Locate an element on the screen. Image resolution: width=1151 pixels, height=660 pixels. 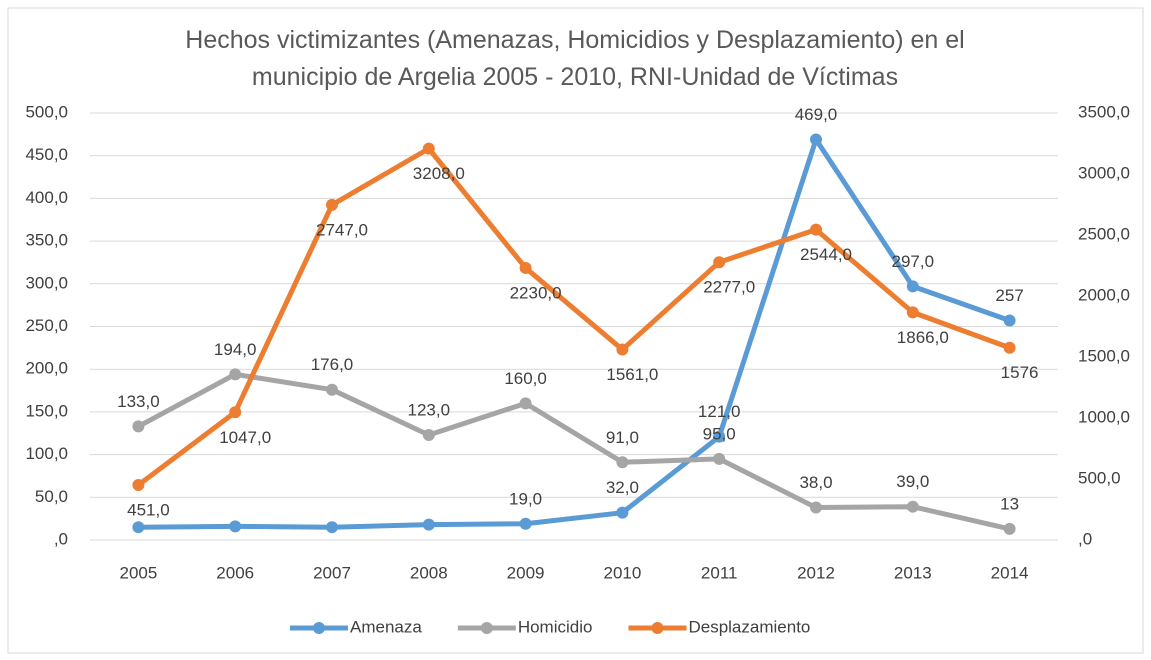
data-label: 194,0 is located at coordinates (235, 349).